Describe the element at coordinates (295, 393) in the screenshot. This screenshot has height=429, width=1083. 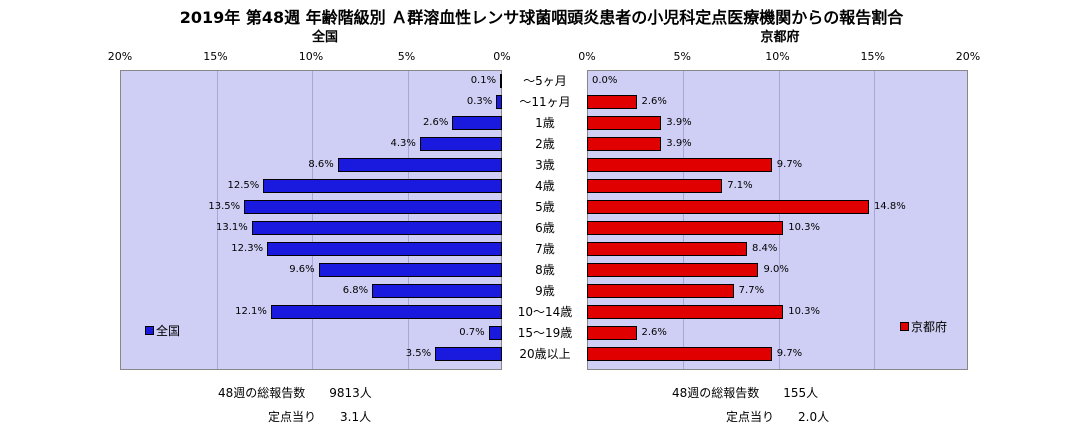
I see `footer-left-total: 48週の総報告数 9813人` at that location.